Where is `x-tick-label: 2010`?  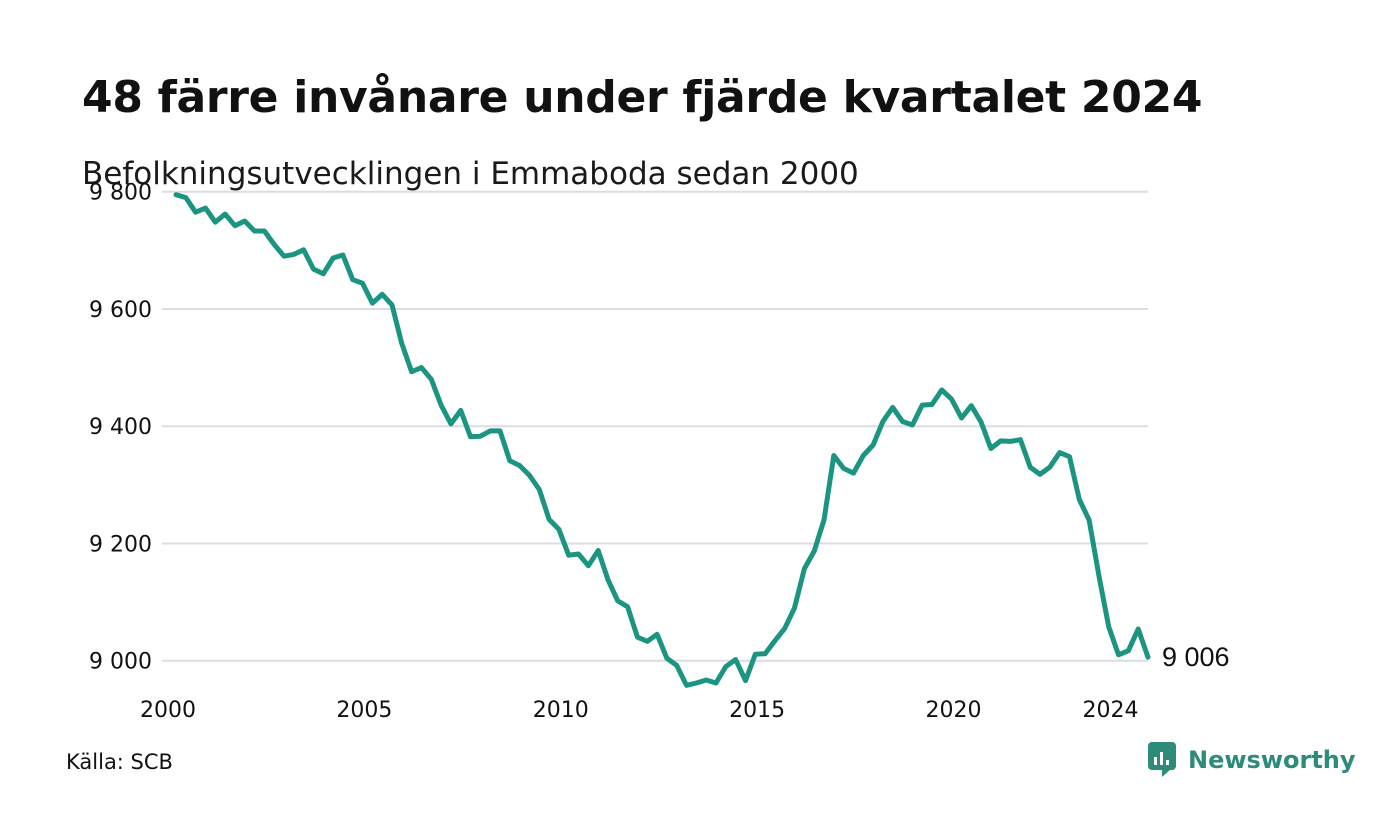 x-tick-label: 2010 is located at coordinates (561, 710).